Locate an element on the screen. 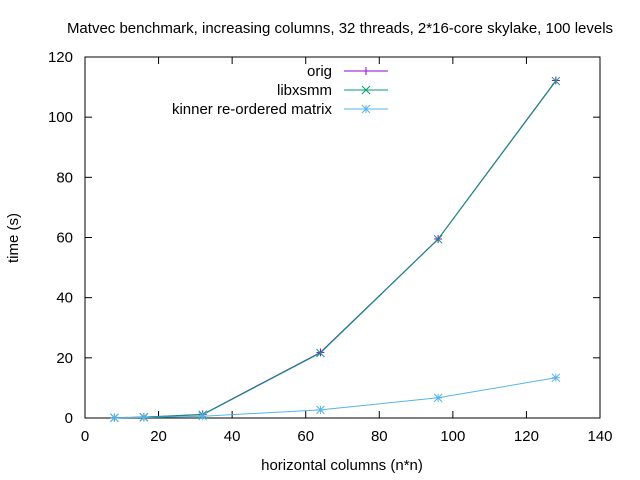 This screenshot has width=640, height=480. y-tick-label: 120 is located at coordinates (60, 57).